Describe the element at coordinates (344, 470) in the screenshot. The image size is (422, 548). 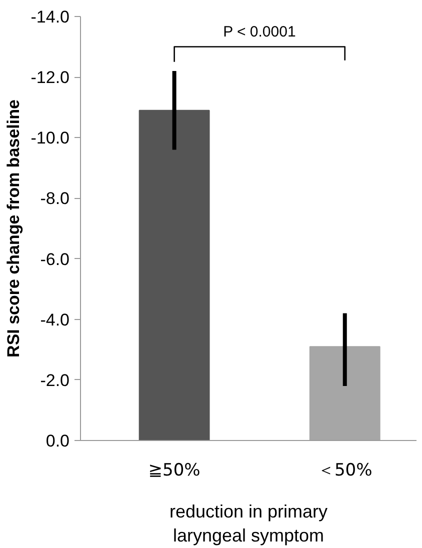
I see `x-tick-label: ＜50%` at that location.